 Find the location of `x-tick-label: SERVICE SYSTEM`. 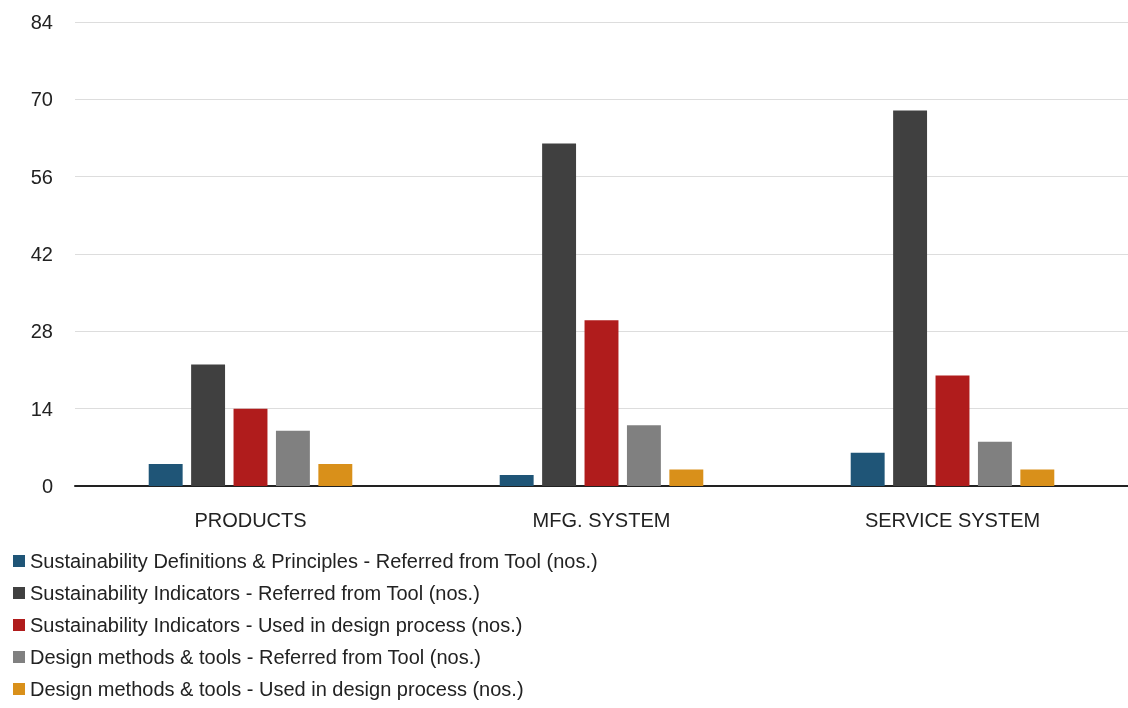

x-tick-label: SERVICE SYSTEM is located at coordinates (952, 520).